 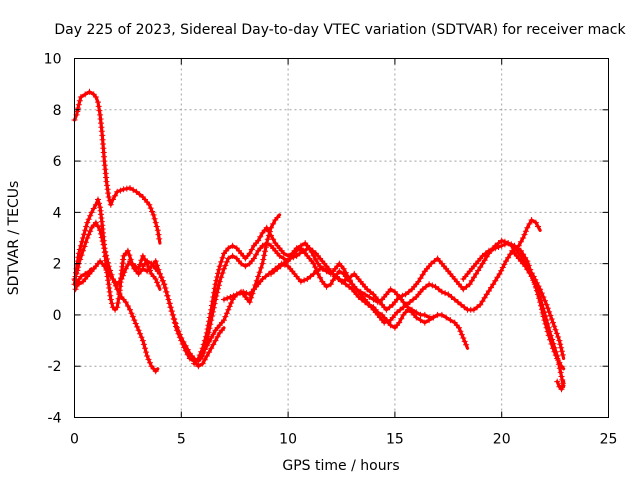 I want to click on y-tick-label: 6, so click(x=57, y=162).